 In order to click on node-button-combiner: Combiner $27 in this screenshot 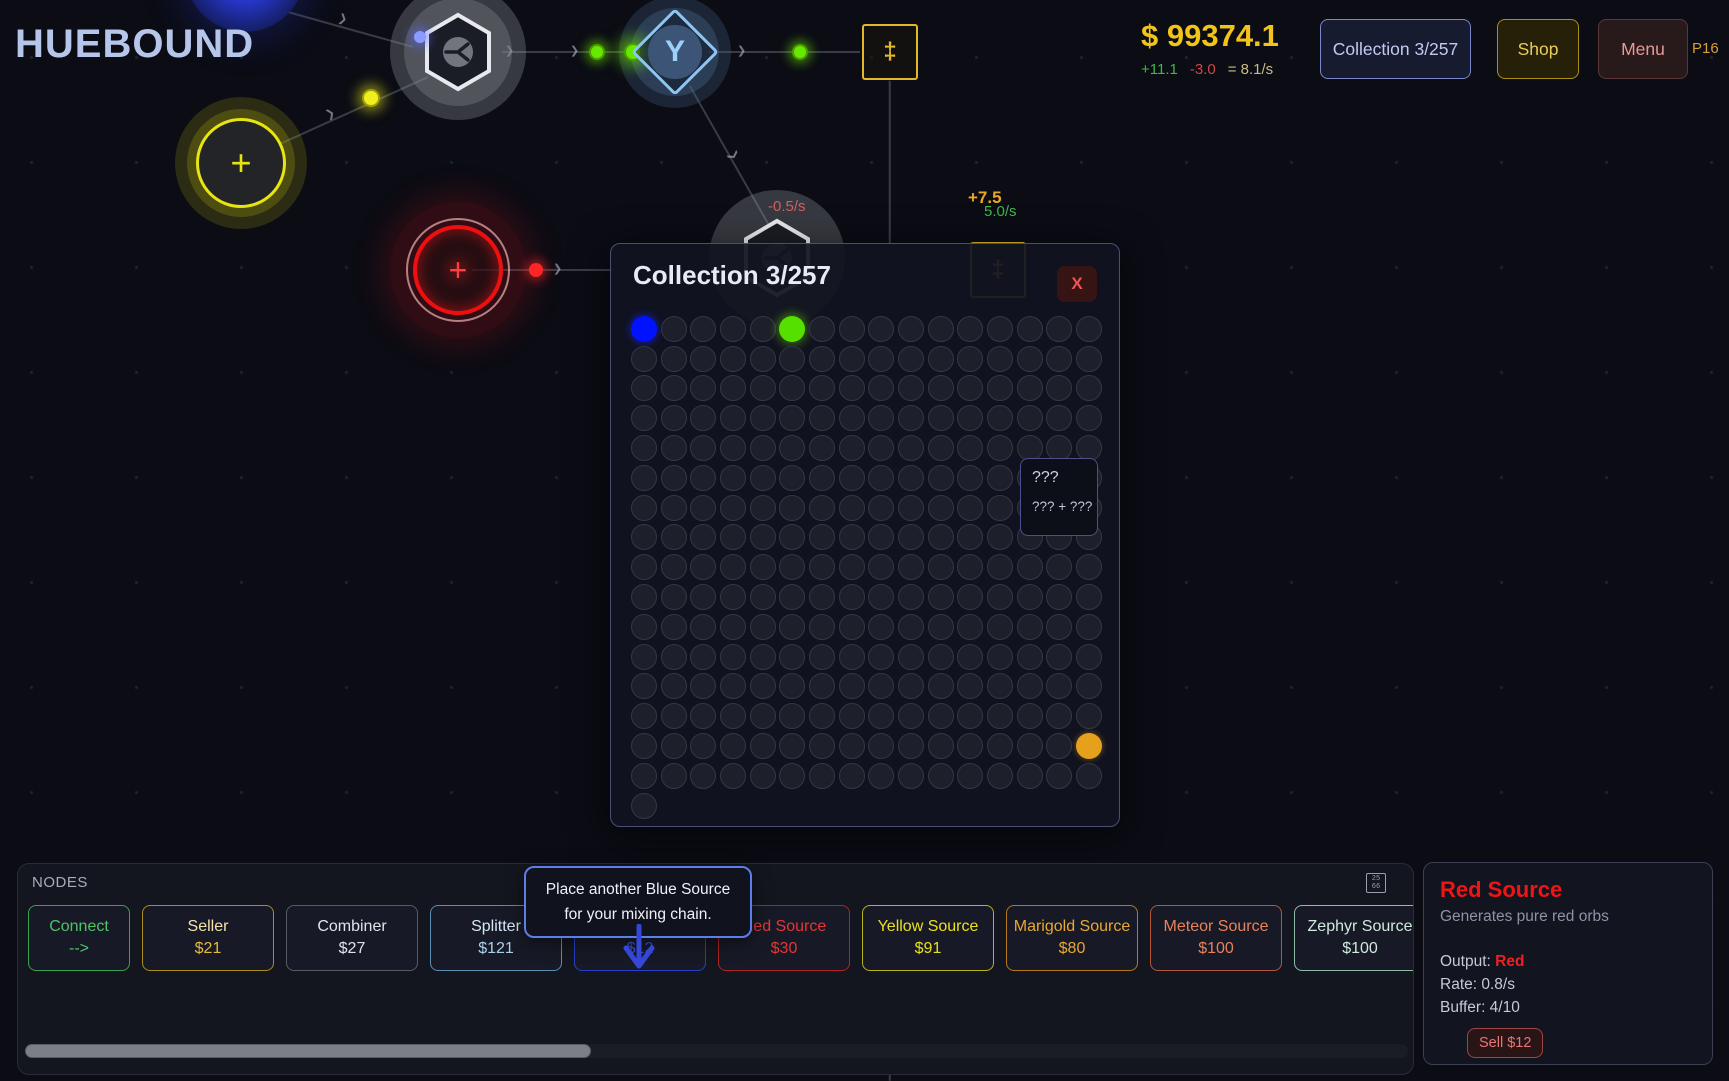, I will do `click(352, 938)`.